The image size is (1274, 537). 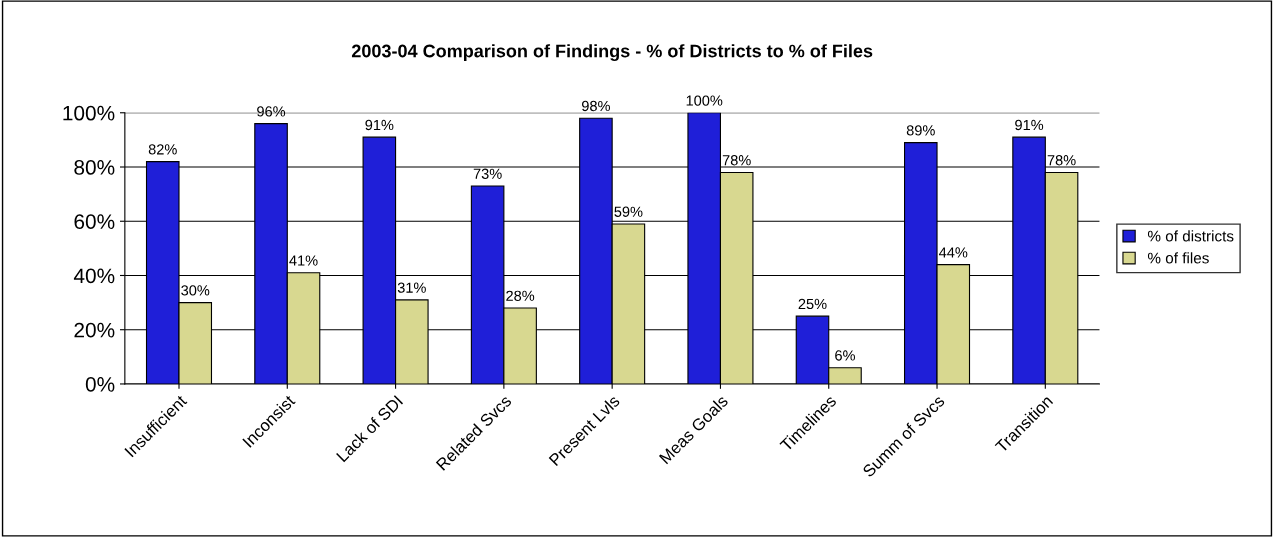 What do you see at coordinates (520, 295) in the screenshot?
I see `data-label: 28%` at bounding box center [520, 295].